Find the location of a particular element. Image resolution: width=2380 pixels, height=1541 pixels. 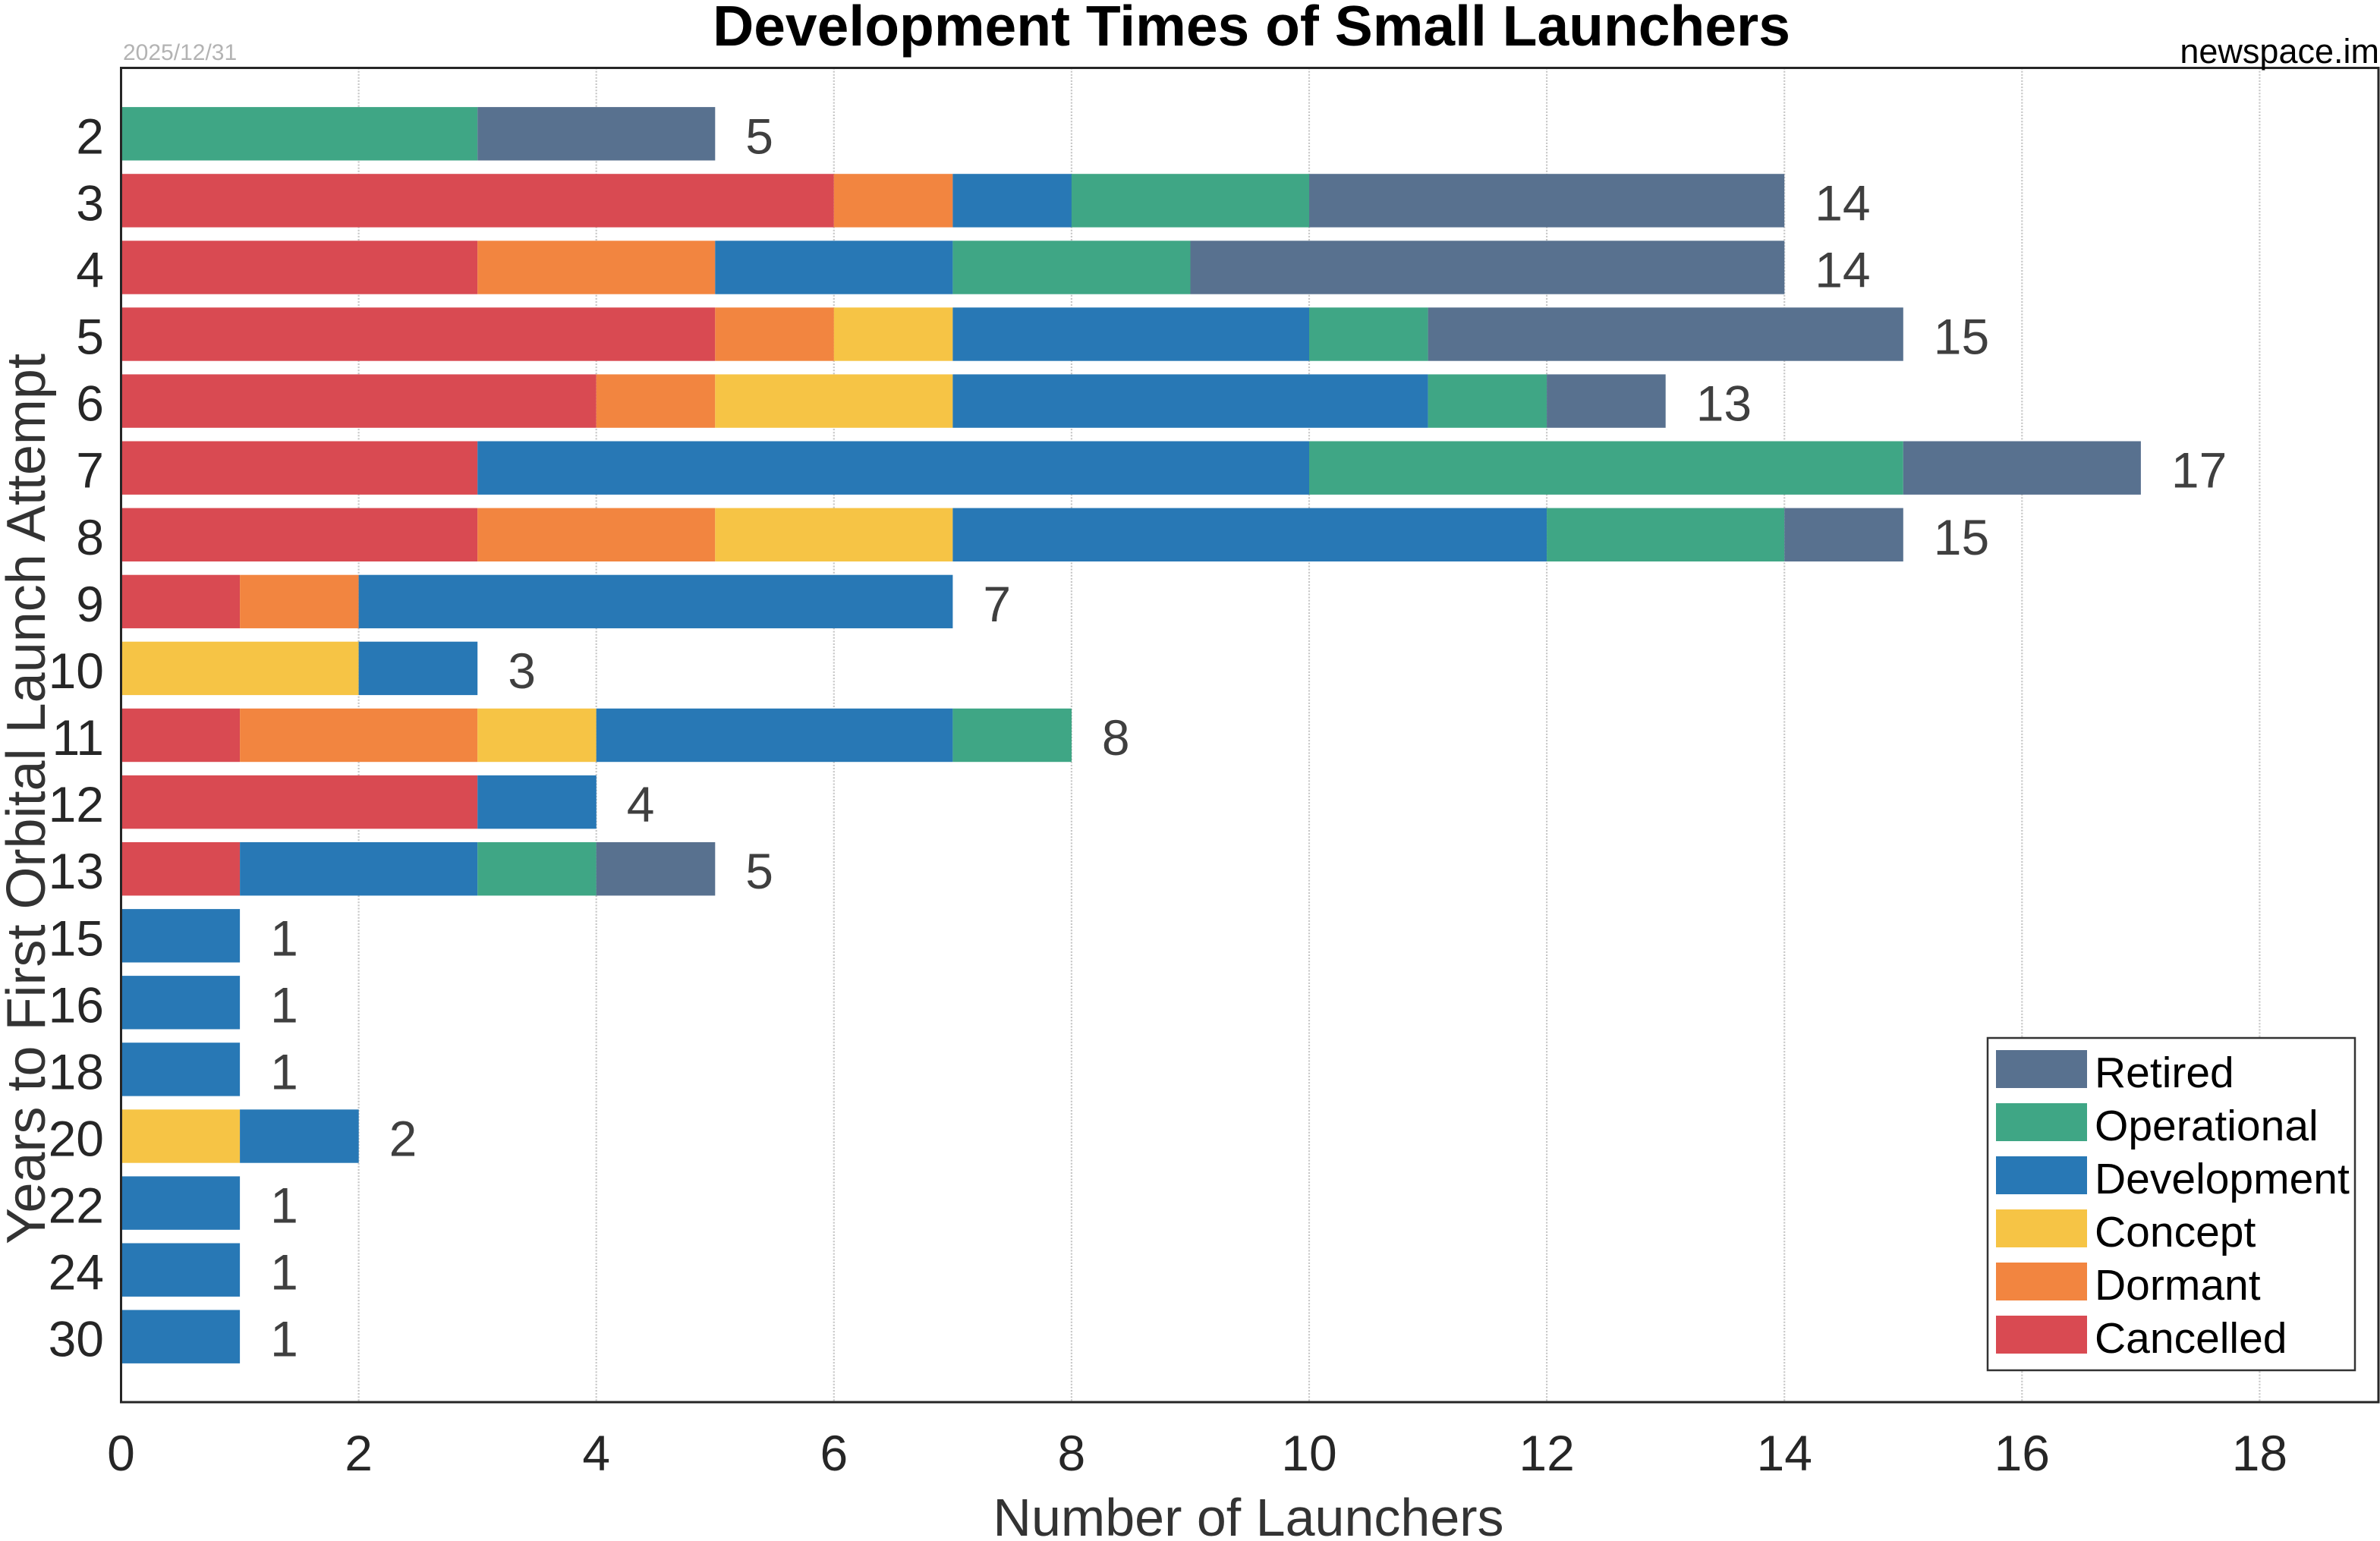

svg-text: Number of Launchers is located at coordinates (1248, 1512).